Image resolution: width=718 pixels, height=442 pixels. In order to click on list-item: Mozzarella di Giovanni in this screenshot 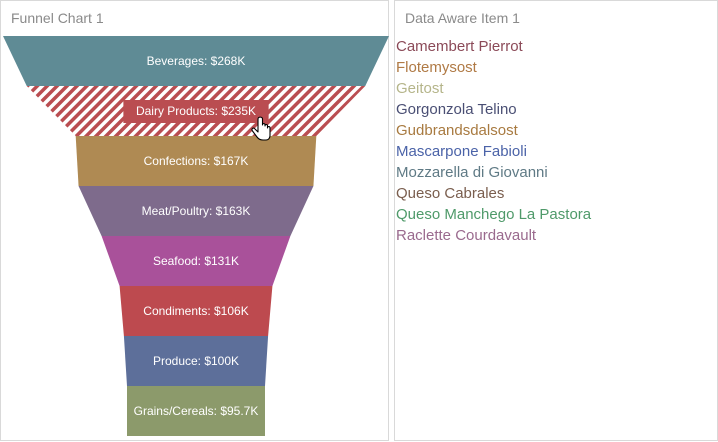, I will do `click(472, 172)`.